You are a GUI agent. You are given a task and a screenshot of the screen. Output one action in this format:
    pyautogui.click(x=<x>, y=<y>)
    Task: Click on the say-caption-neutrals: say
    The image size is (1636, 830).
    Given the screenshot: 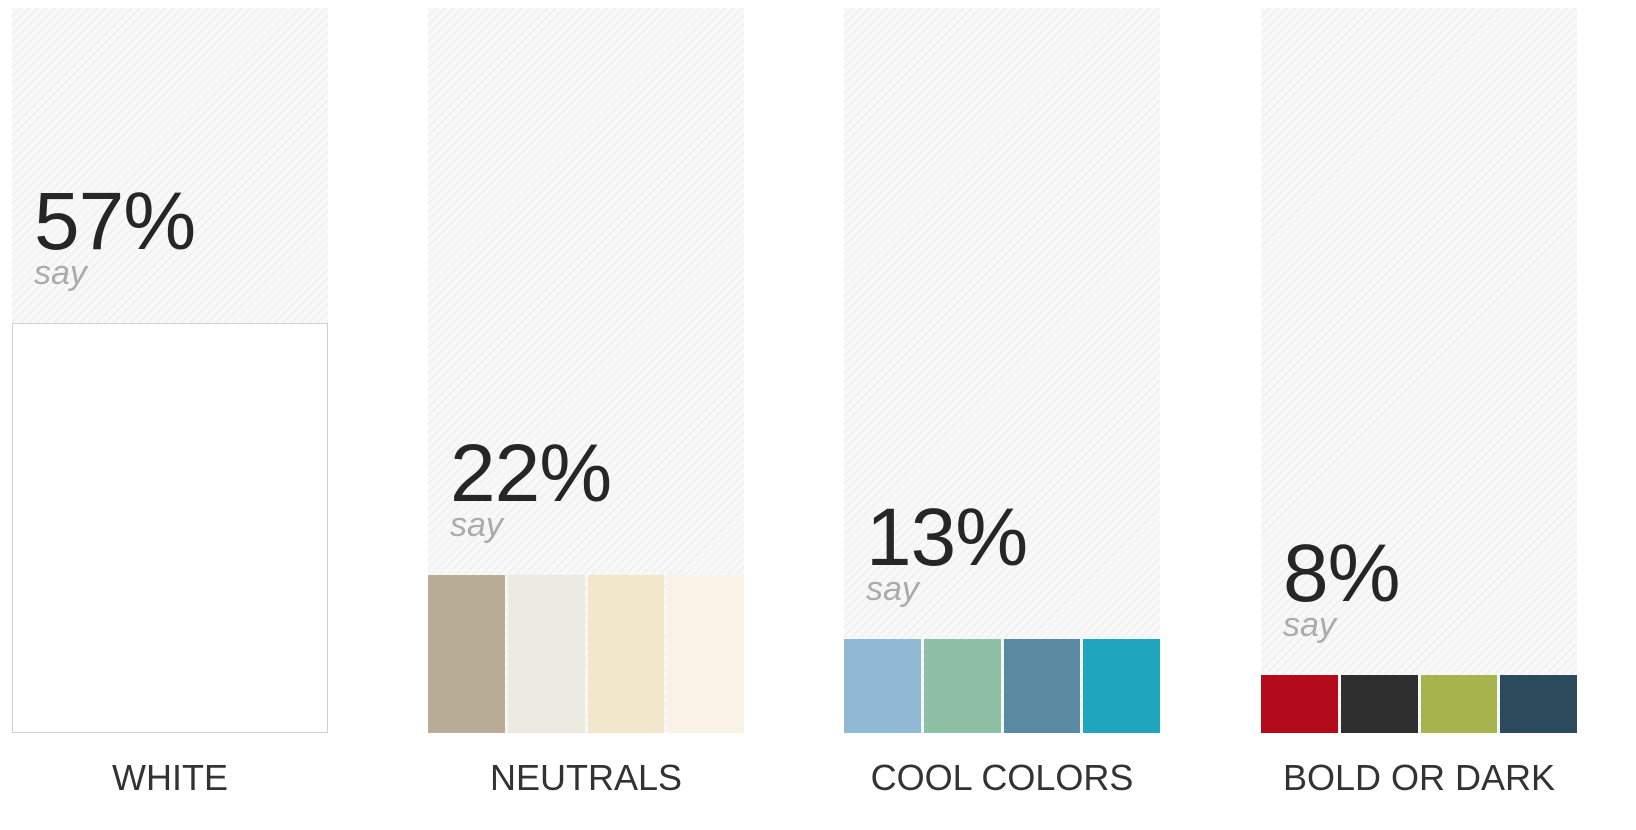 What is the action you would take?
    pyautogui.click(x=476, y=525)
    